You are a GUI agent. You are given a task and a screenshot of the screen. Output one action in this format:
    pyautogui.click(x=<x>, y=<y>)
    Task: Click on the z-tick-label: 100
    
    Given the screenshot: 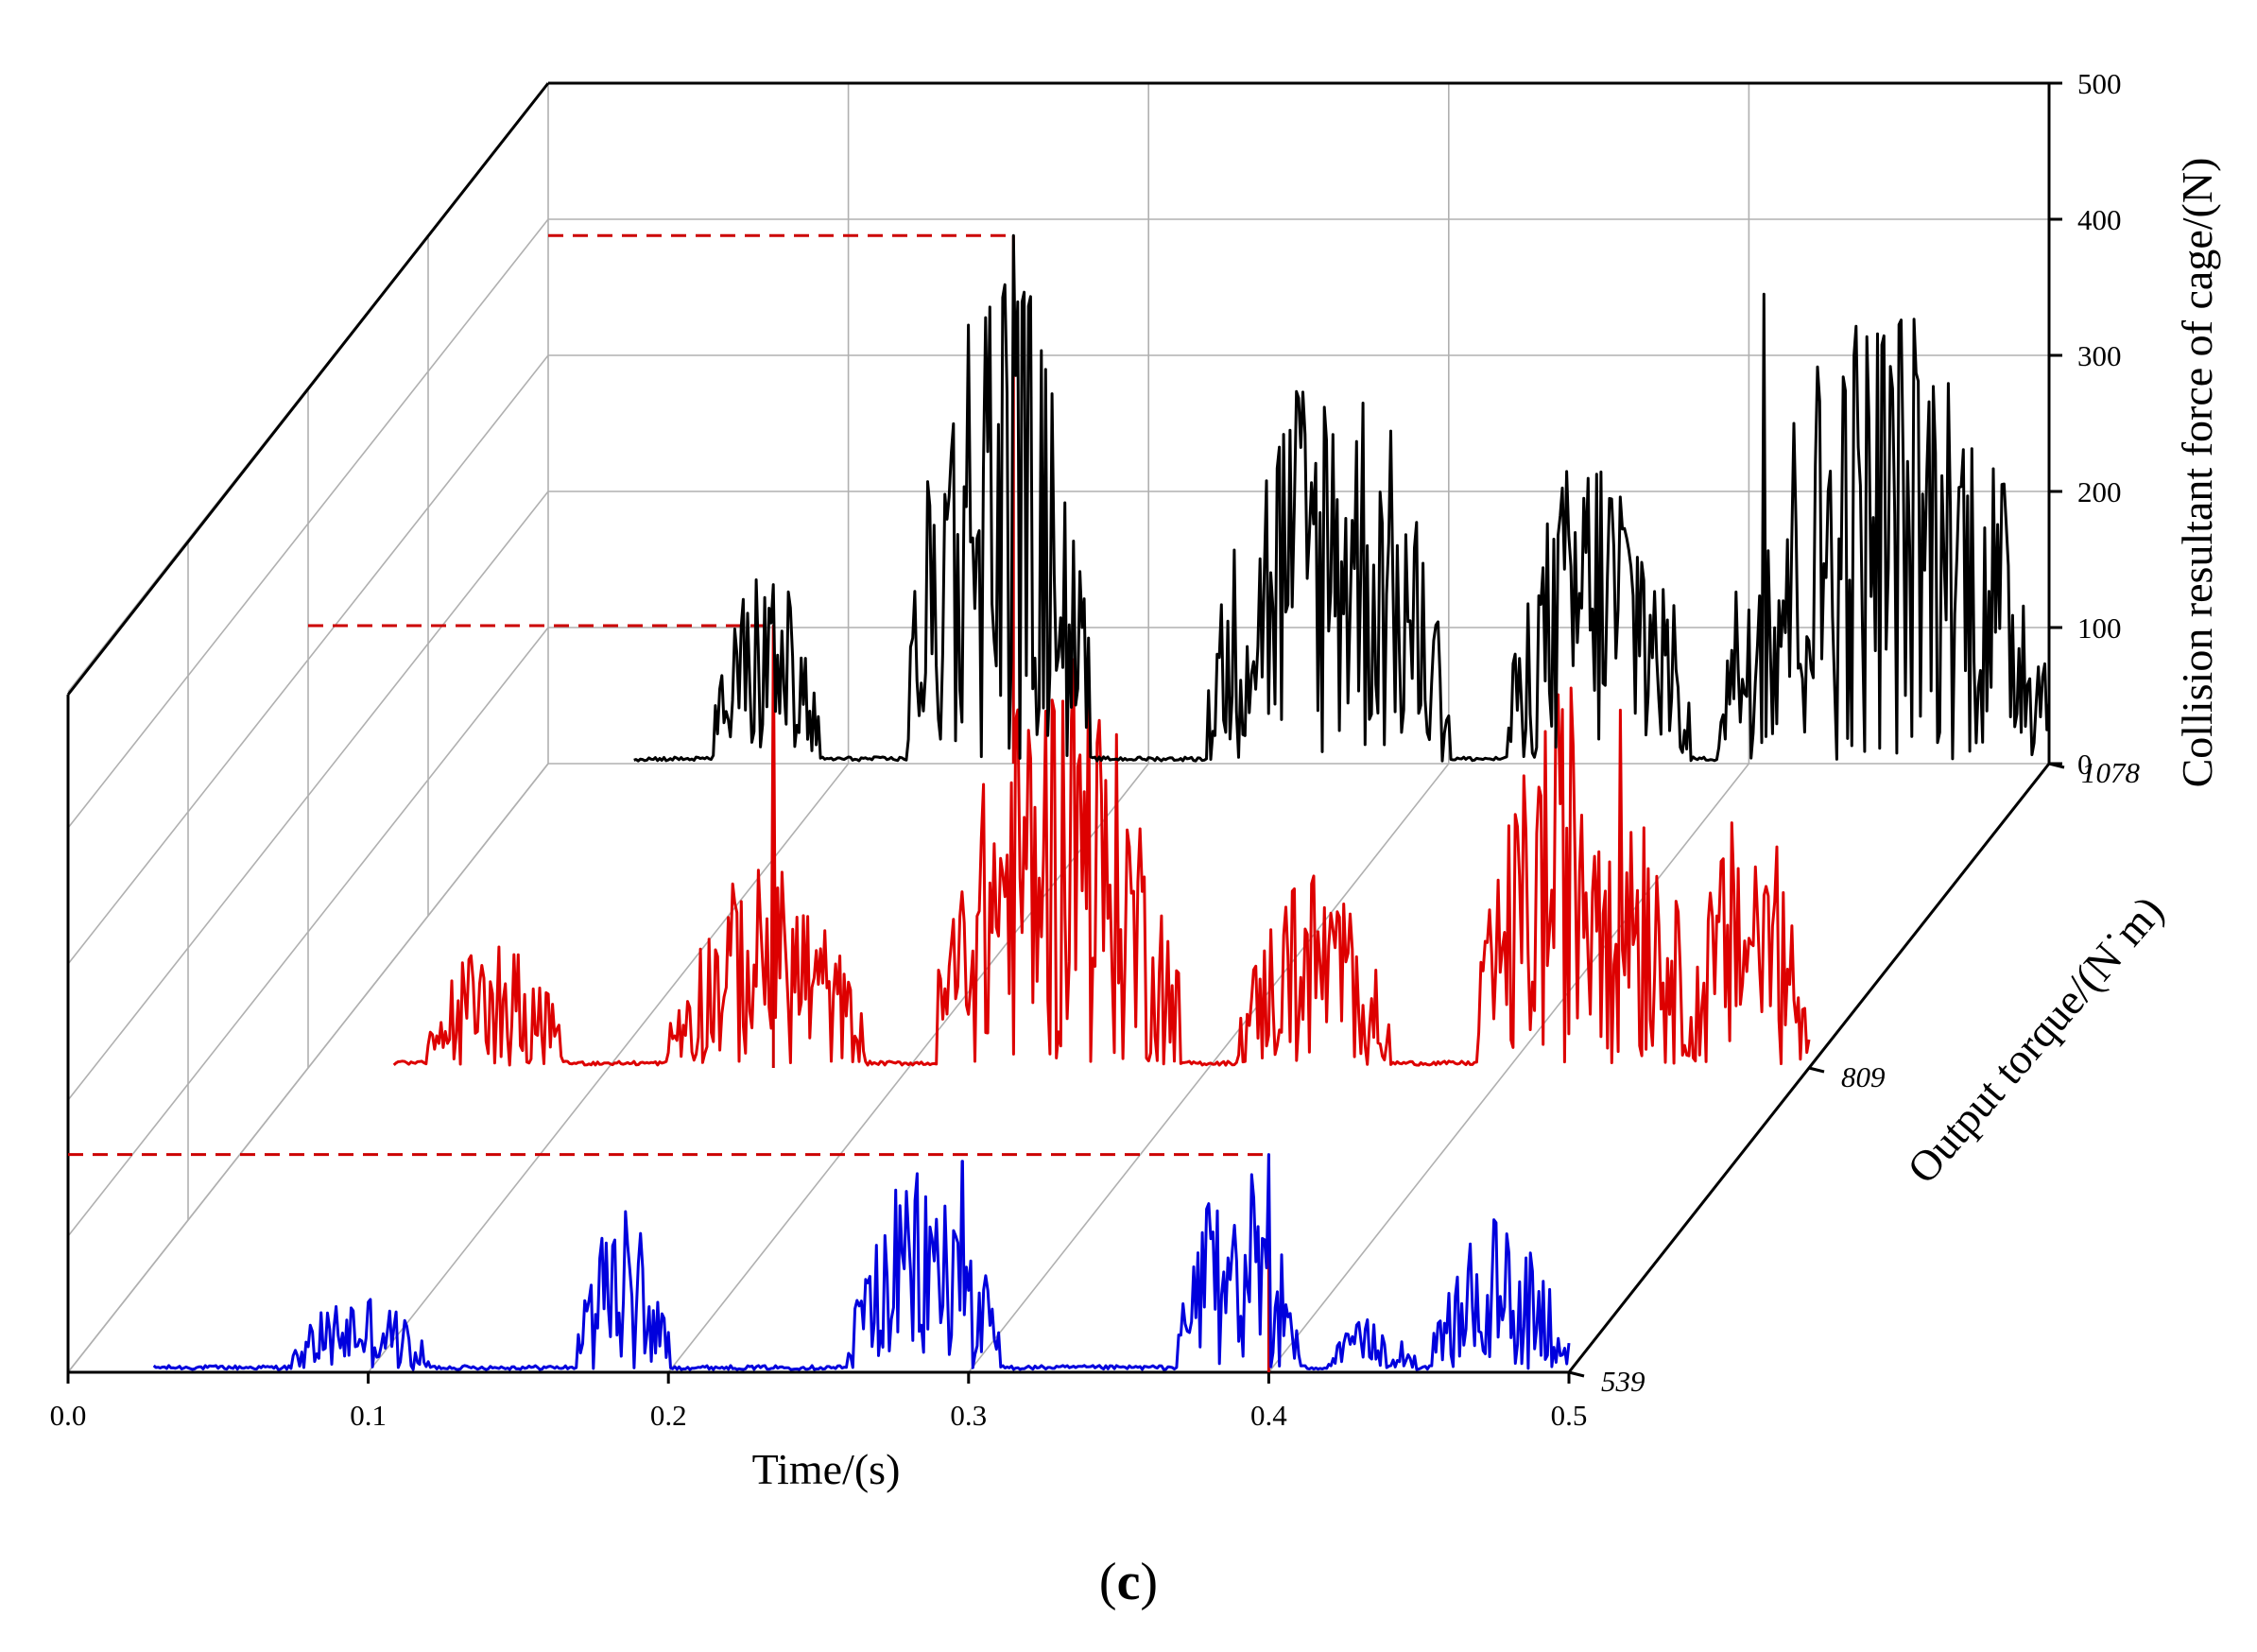 What is the action you would take?
    pyautogui.click(x=2099, y=628)
    